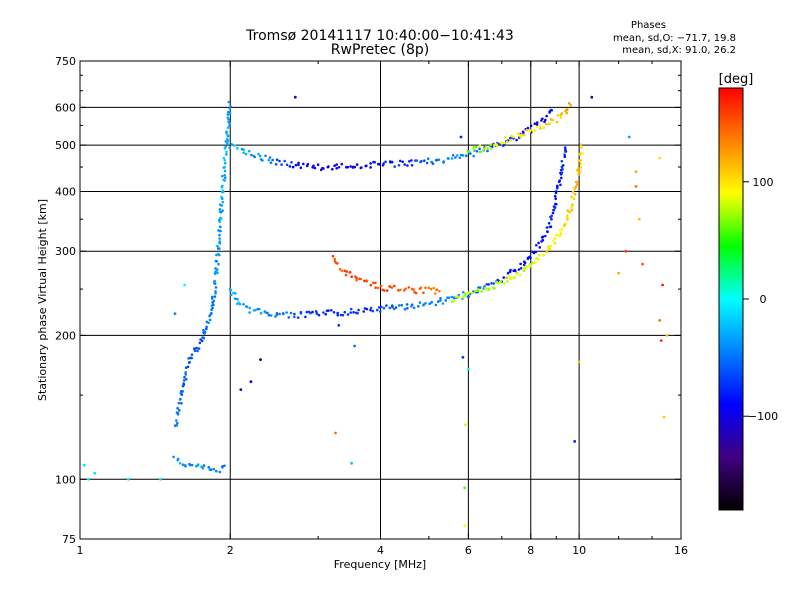 Image resolution: width=800 pixels, height=600 pixels. I want to click on x-tick-label: 10, so click(579, 550).